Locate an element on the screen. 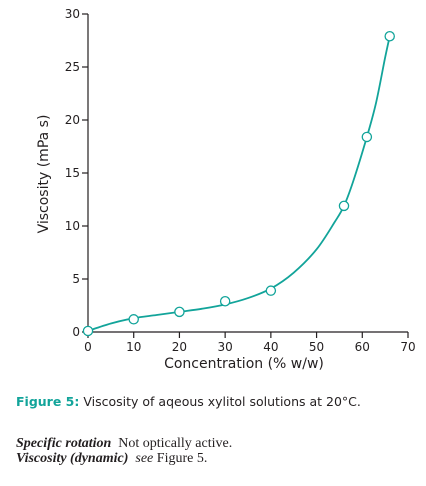 The image size is (426, 486). property-name: Specific rotation is located at coordinates (64, 443).